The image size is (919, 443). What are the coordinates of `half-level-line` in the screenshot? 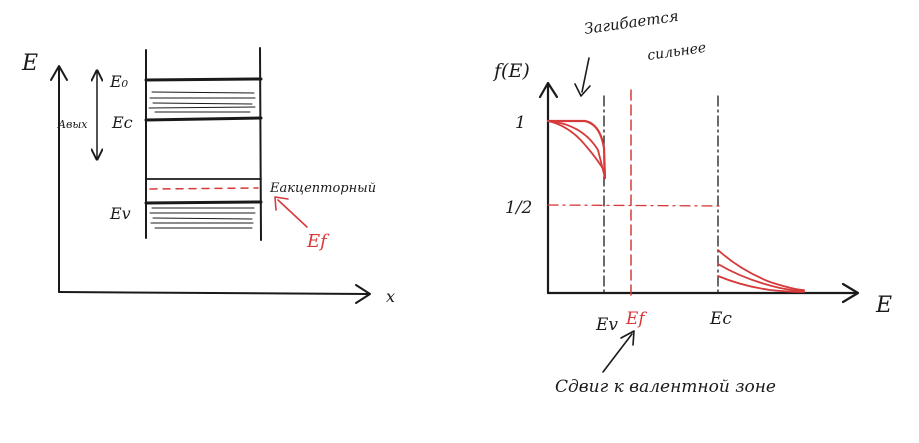 It's located at (634, 205).